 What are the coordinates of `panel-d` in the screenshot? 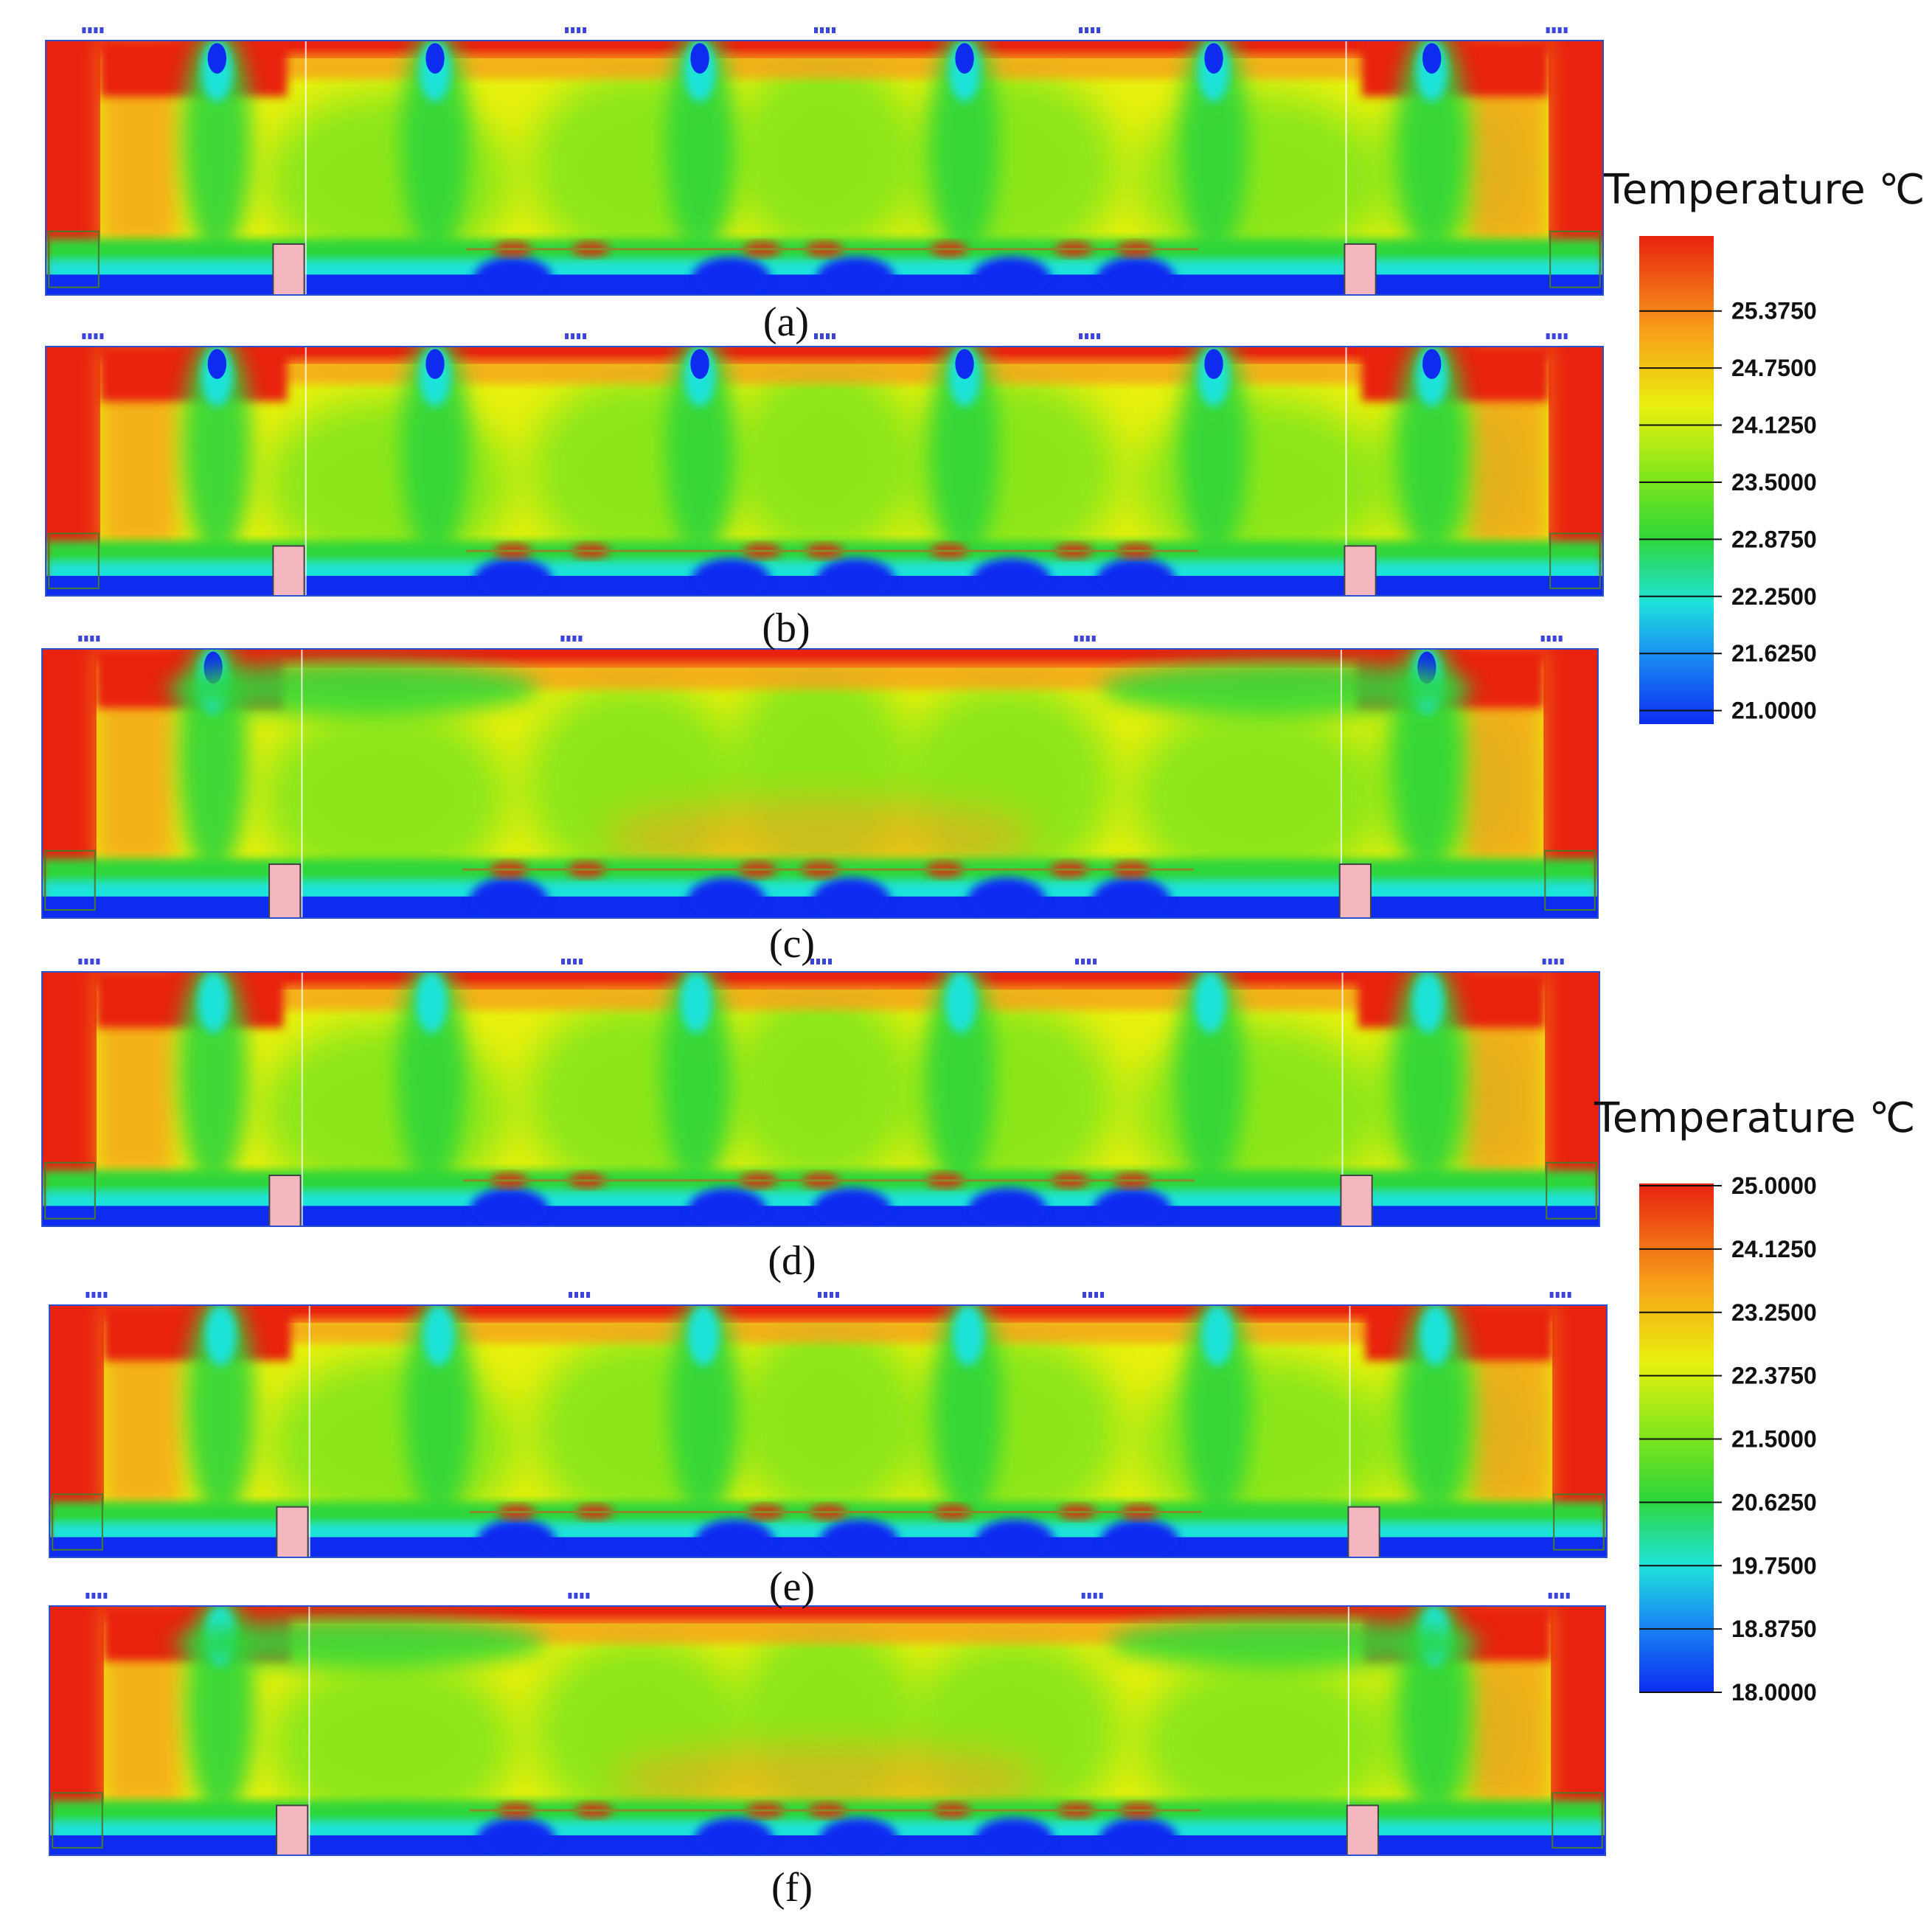 It's located at (820, 1093).